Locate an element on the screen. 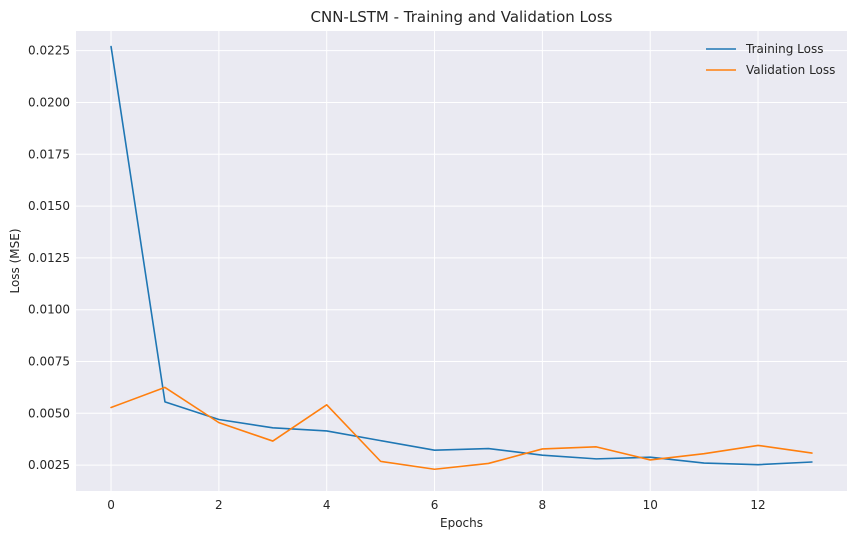 This screenshot has width=862, height=540. legend: Training Loss Validation Loss is located at coordinates (770, 59).